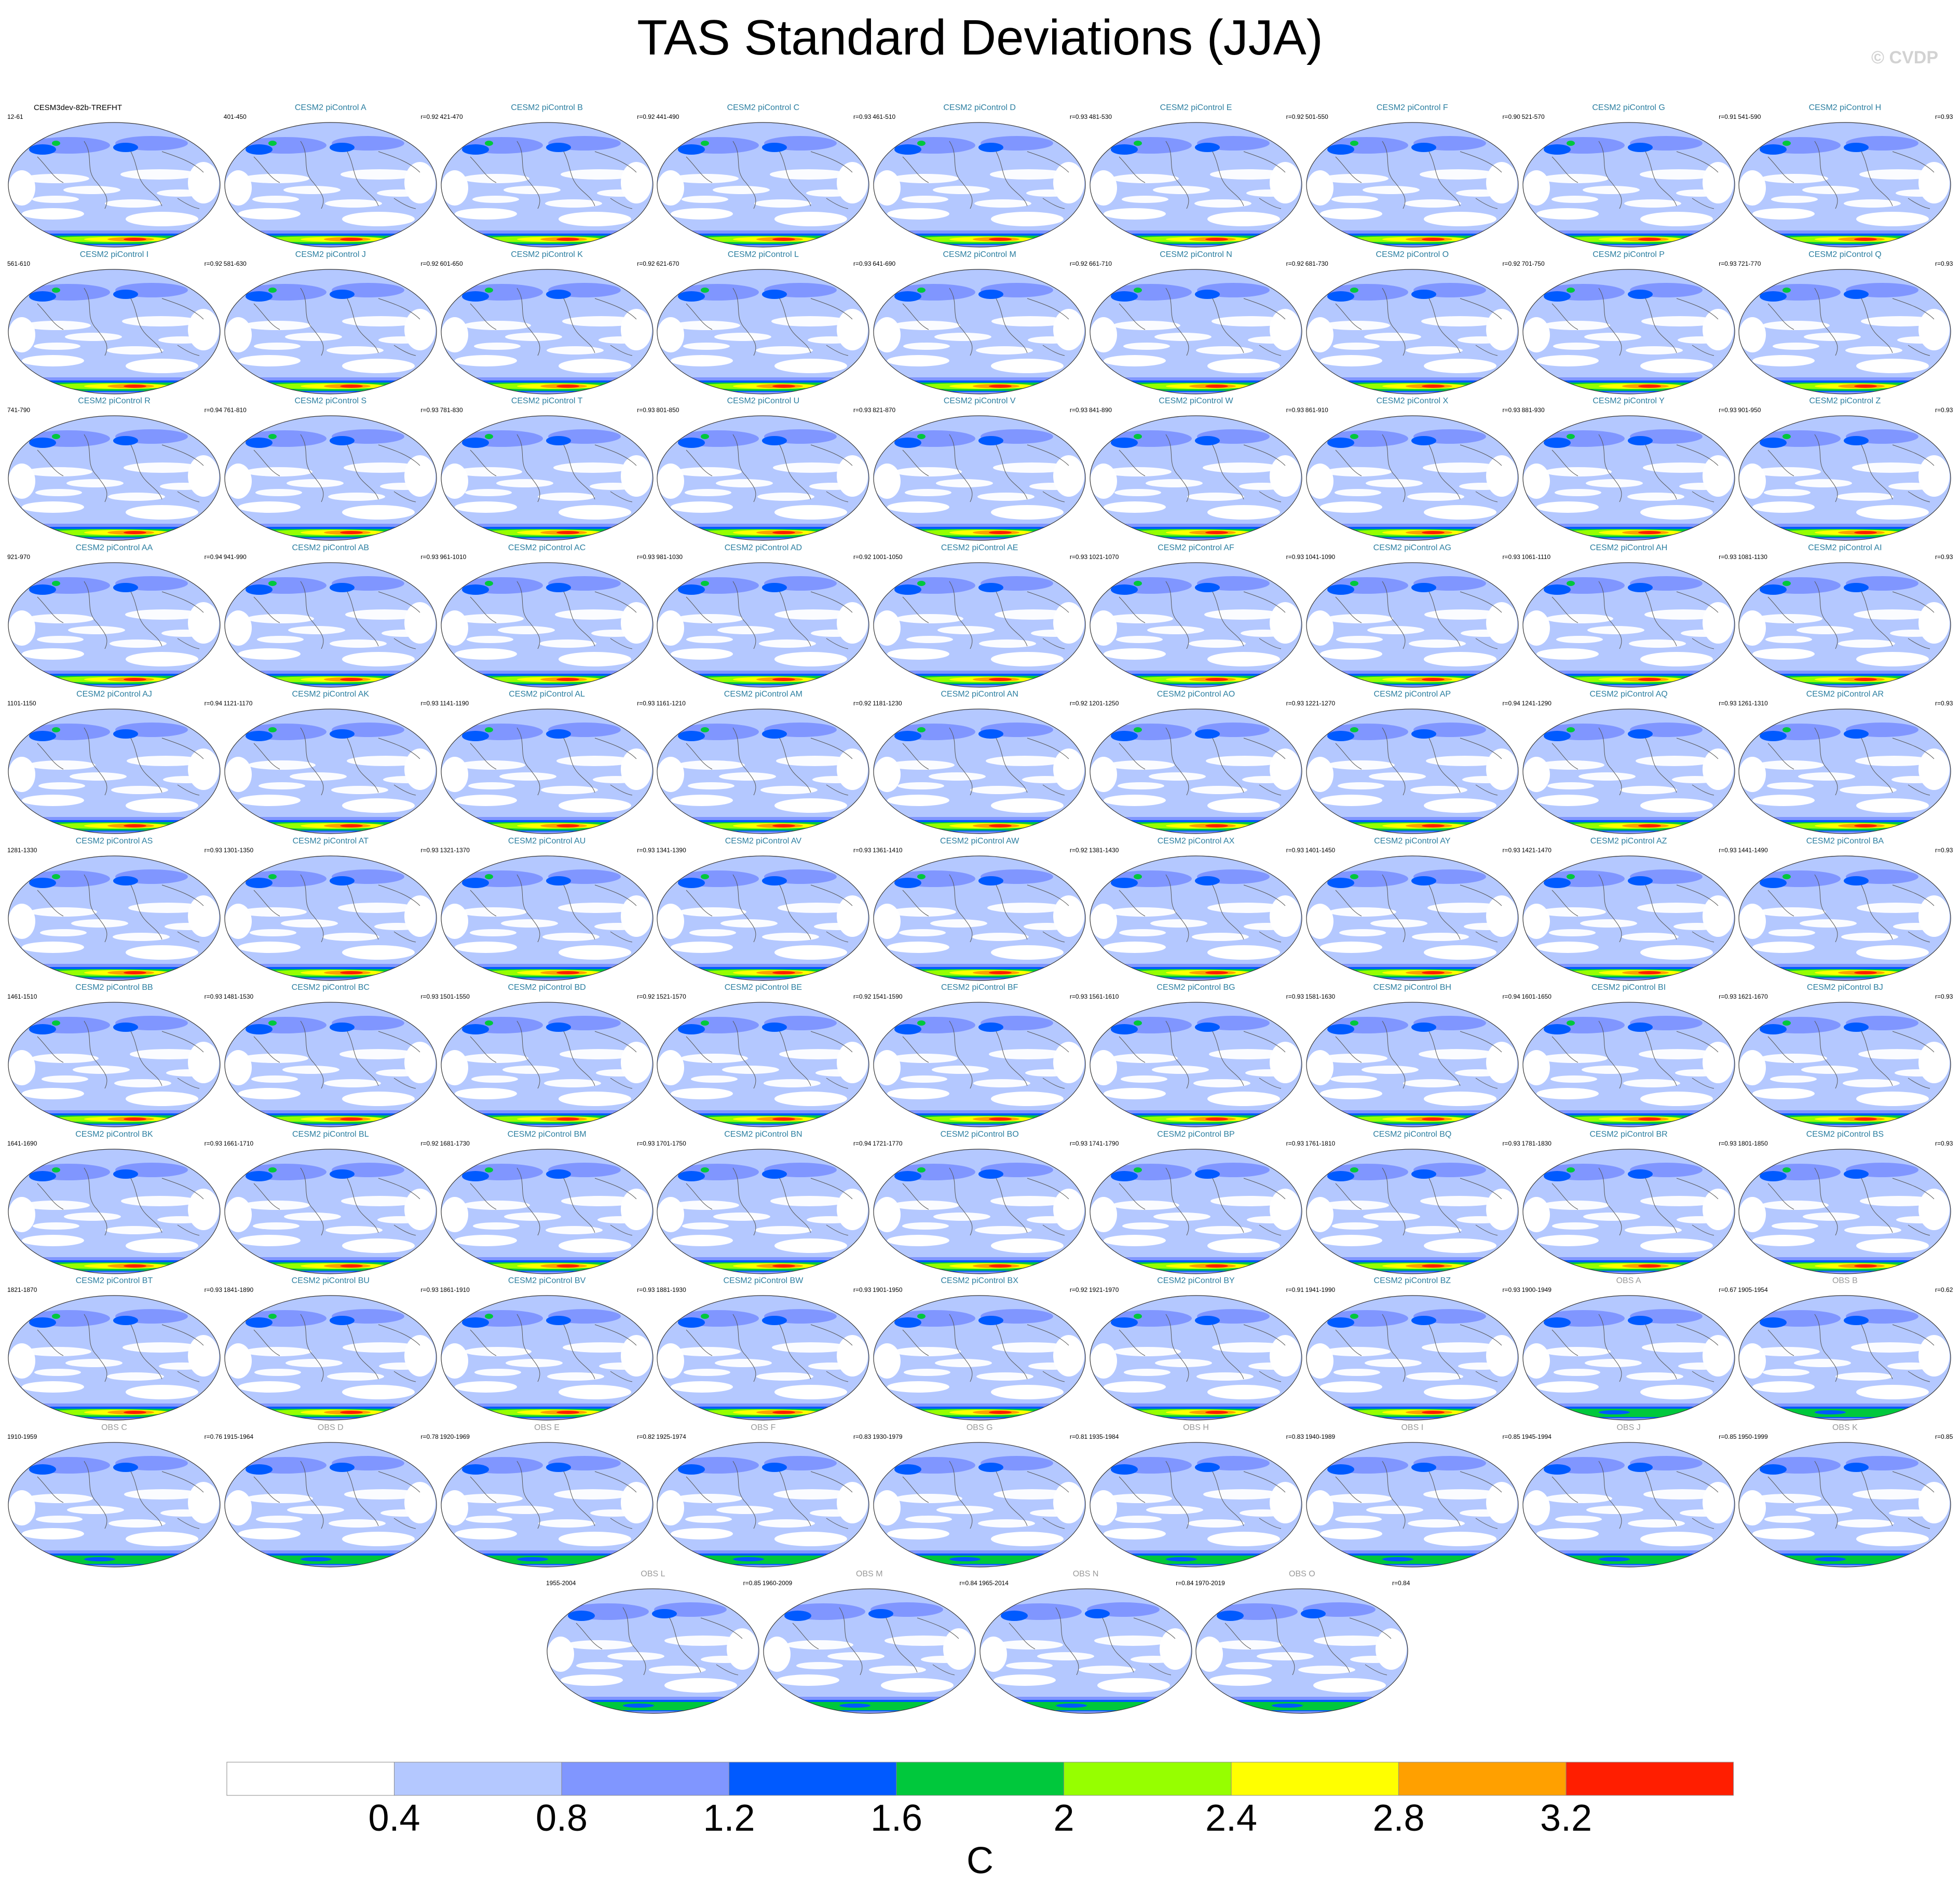 The width and height of the screenshot is (1960, 1894). Describe the element at coordinates (331, 762) in the screenshot. I see `map-panel: CESM2 piControl AK 1121-1170 r=0.93` at that location.